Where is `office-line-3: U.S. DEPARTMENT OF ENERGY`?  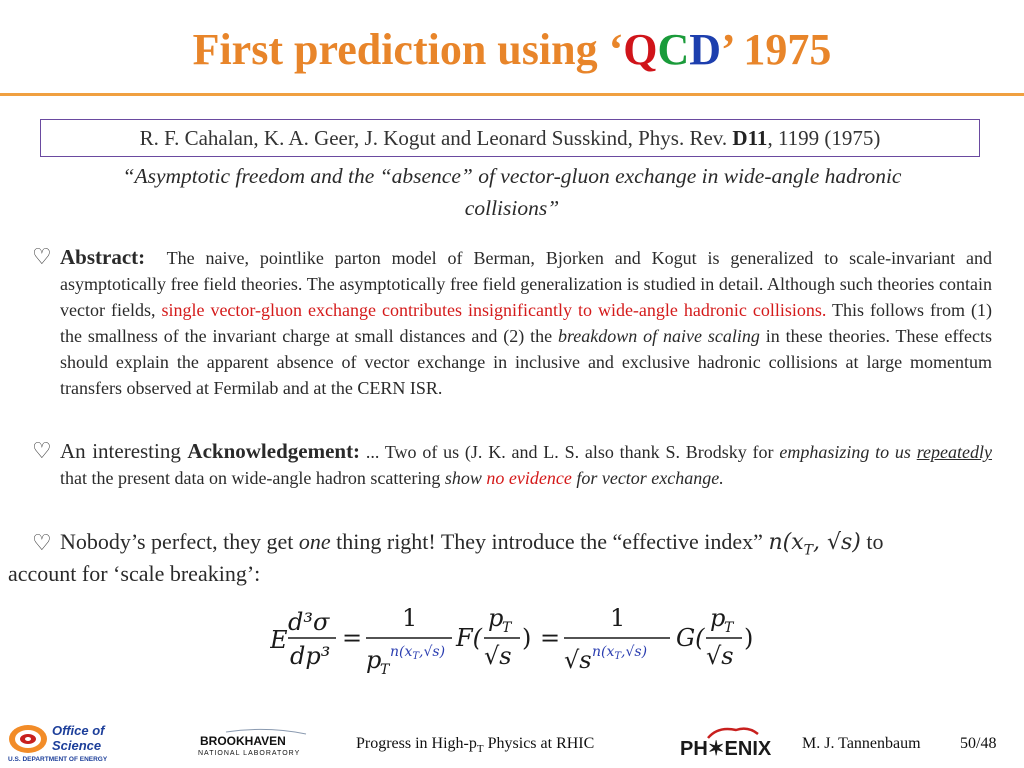 office-line-3: U.S. DEPARTMENT OF ENERGY is located at coordinates (58, 759).